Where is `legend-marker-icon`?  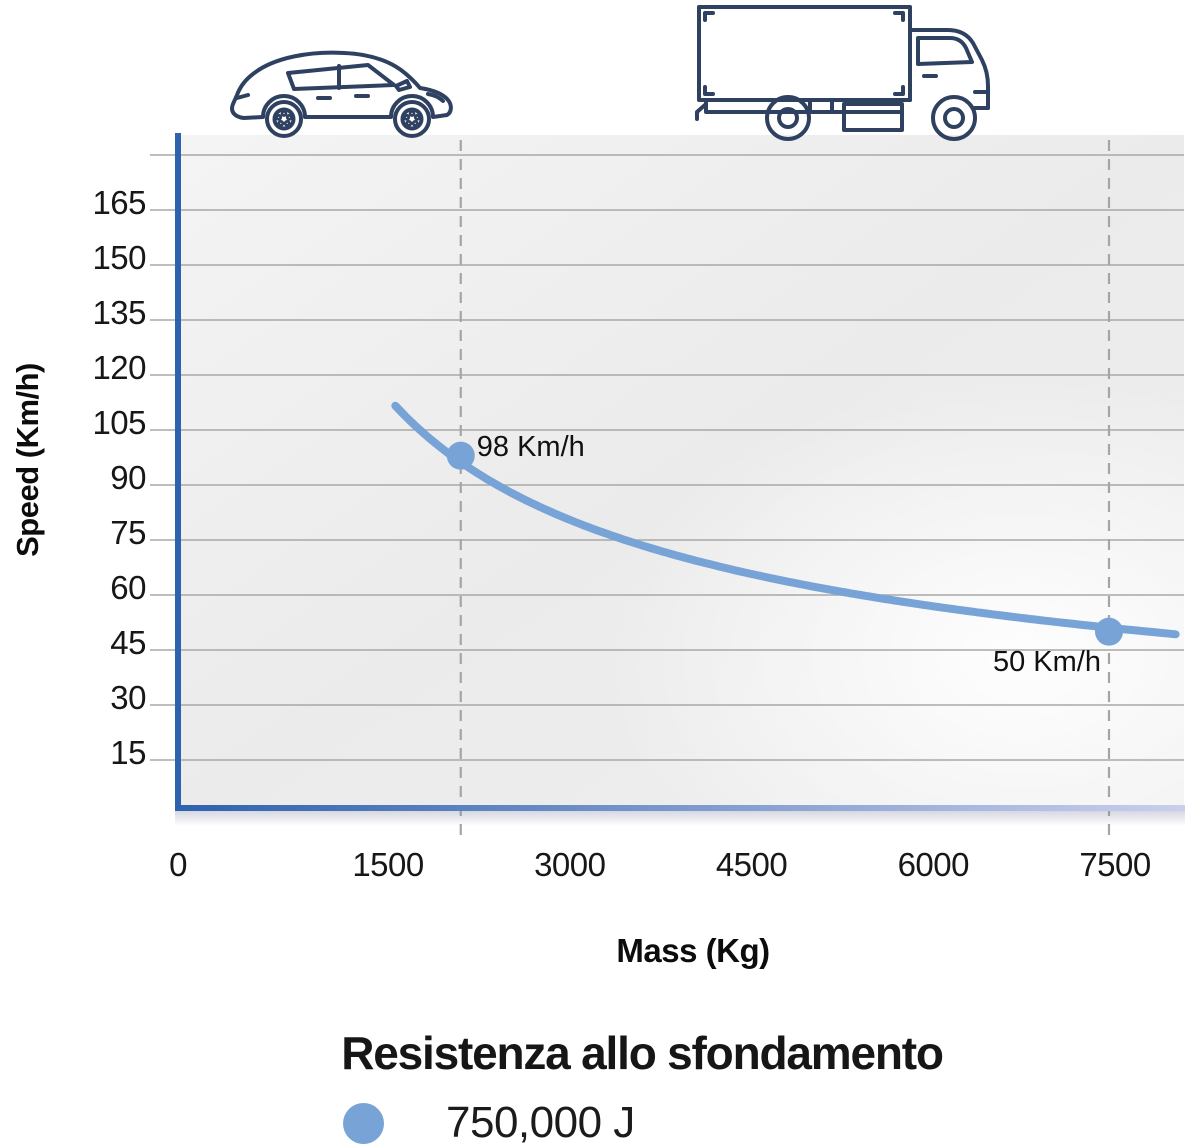
legend-marker-icon is located at coordinates (363, 1123).